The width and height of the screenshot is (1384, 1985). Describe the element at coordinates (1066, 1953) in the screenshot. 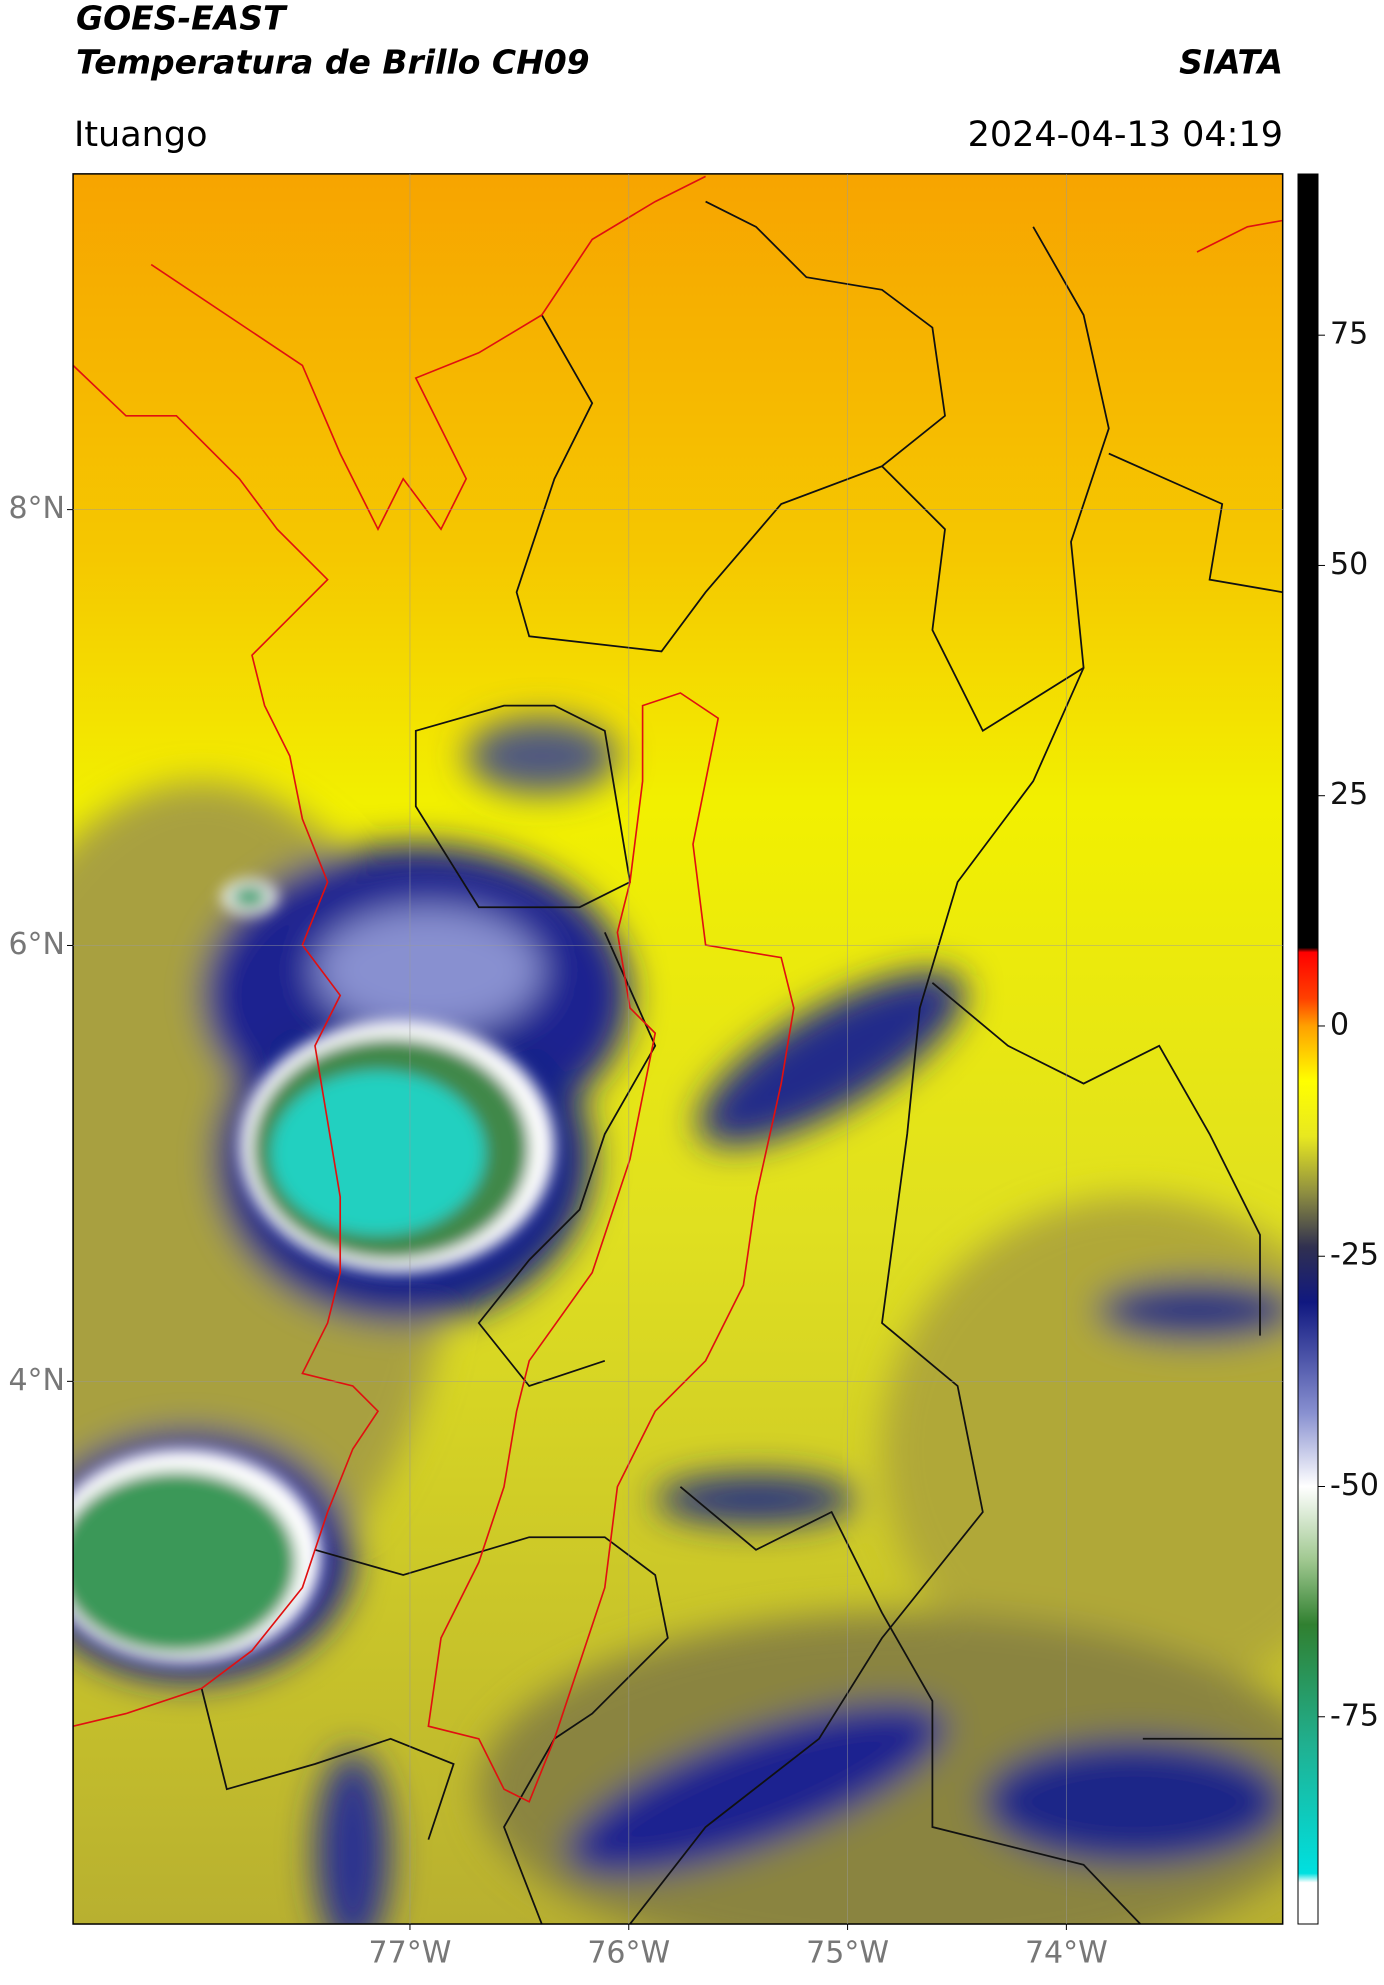

I see `x-tick-label: 74°W` at that location.